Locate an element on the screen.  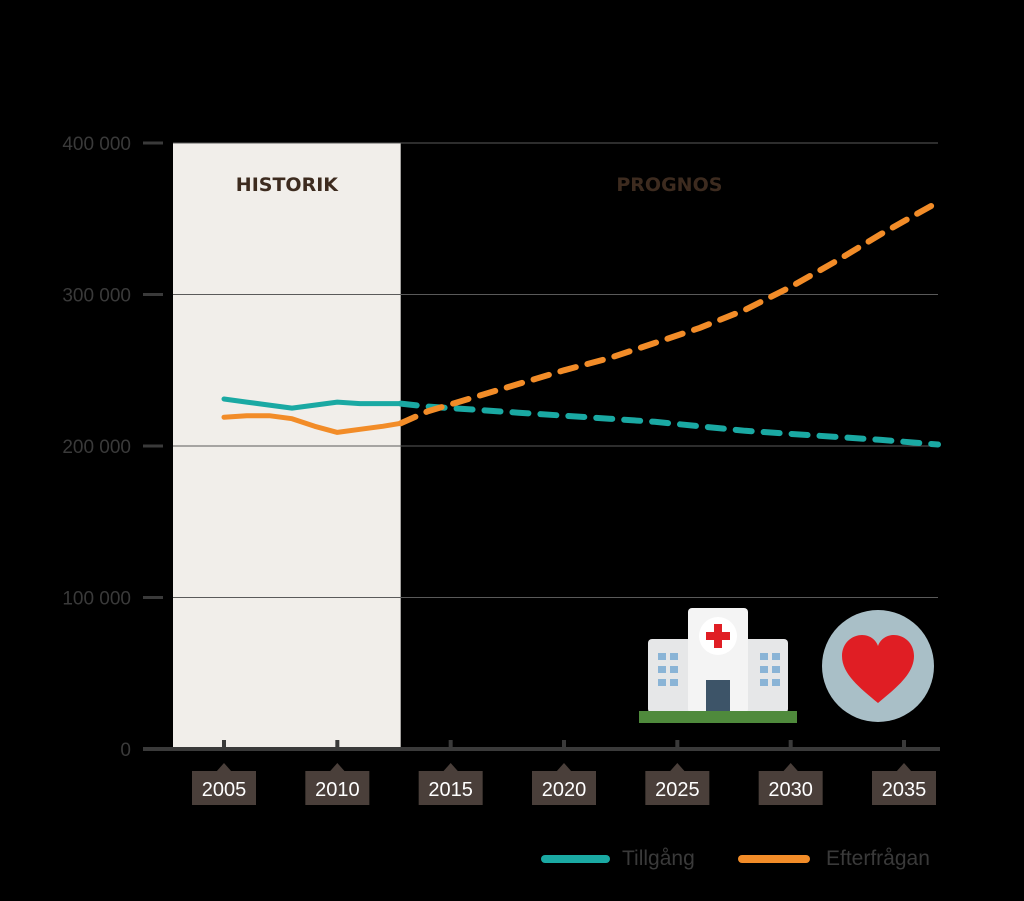
x-tick-label: 2025 is located at coordinates (677, 790).